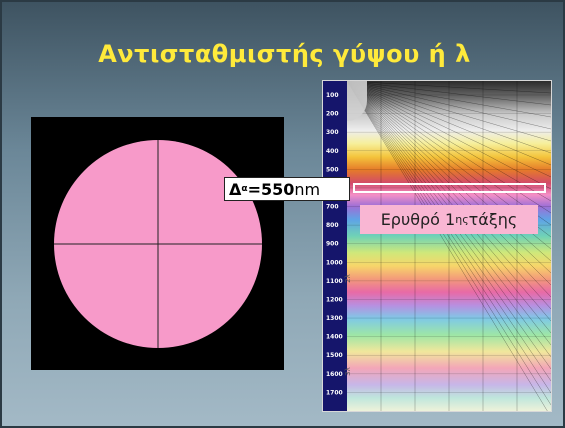 This screenshot has height=428, width=565. I want to click on tick-label: 1700, so click(334, 392).